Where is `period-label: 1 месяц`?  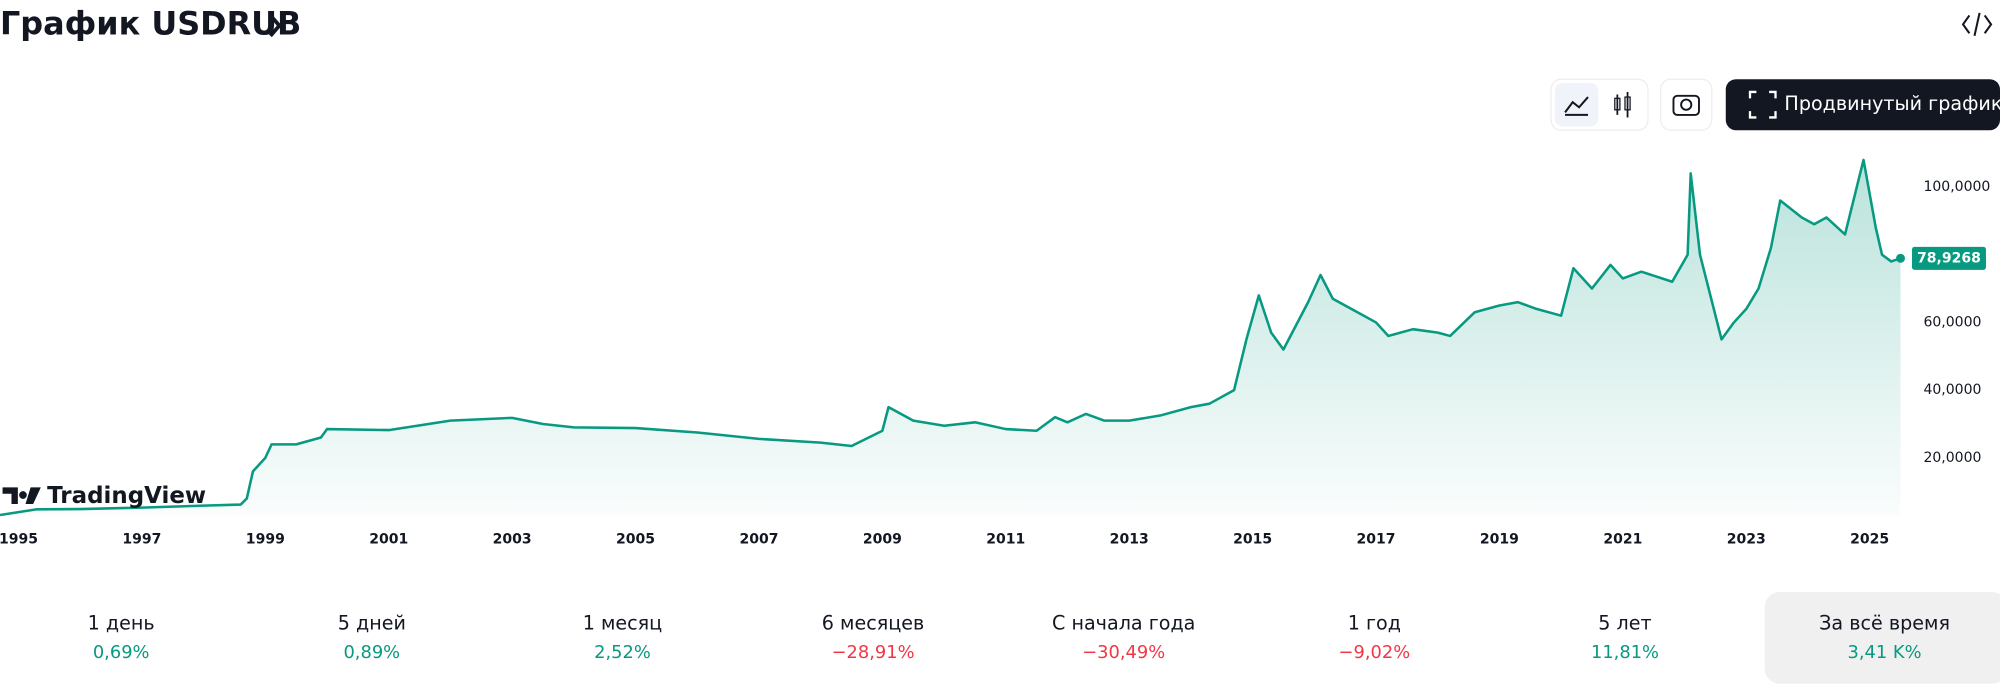
period-label: 1 месяц is located at coordinates (622, 622).